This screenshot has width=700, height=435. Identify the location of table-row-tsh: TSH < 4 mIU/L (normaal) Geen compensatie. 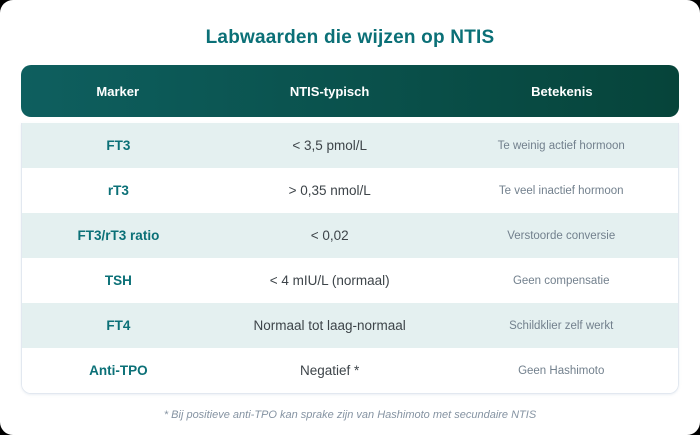
(350, 280).